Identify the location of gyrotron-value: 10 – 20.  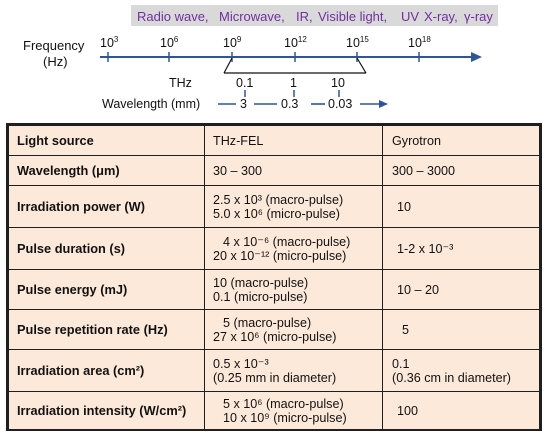
(461, 289).